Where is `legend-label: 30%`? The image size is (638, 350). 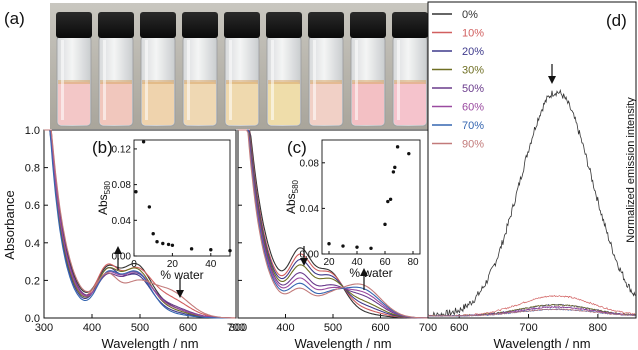
legend-label: 30% is located at coordinates (473, 71).